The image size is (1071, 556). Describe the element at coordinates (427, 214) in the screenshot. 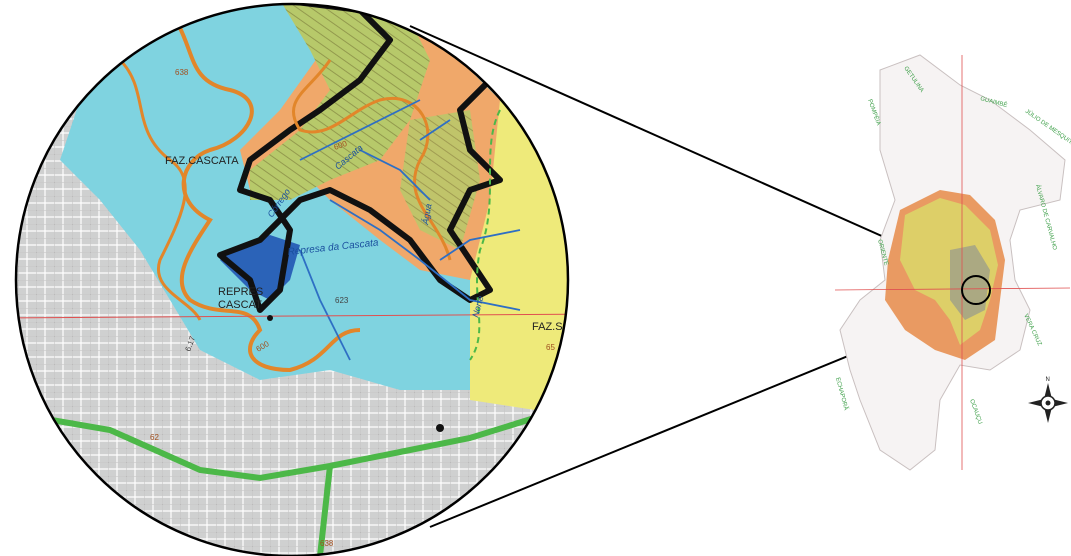

I see `label-agua: Água` at that location.